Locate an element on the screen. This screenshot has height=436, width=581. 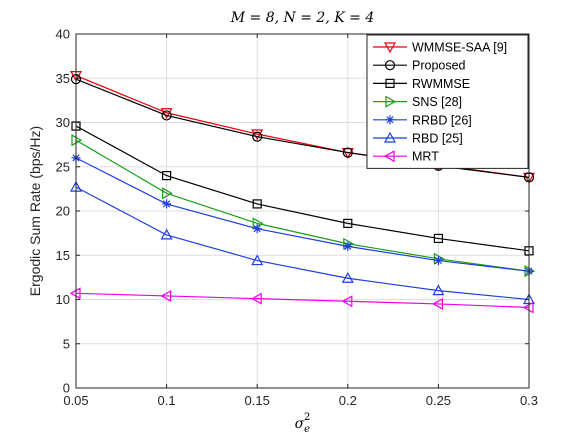
y-tick-label: 40 is located at coordinates (63, 34).